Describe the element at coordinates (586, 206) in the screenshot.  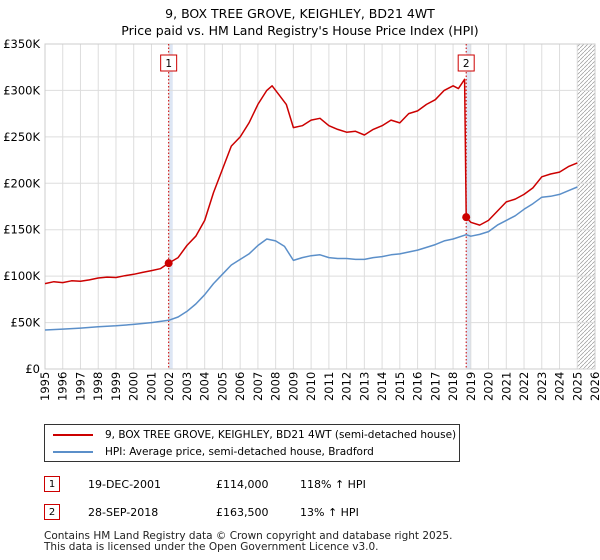
I see `forecast-region` at that location.